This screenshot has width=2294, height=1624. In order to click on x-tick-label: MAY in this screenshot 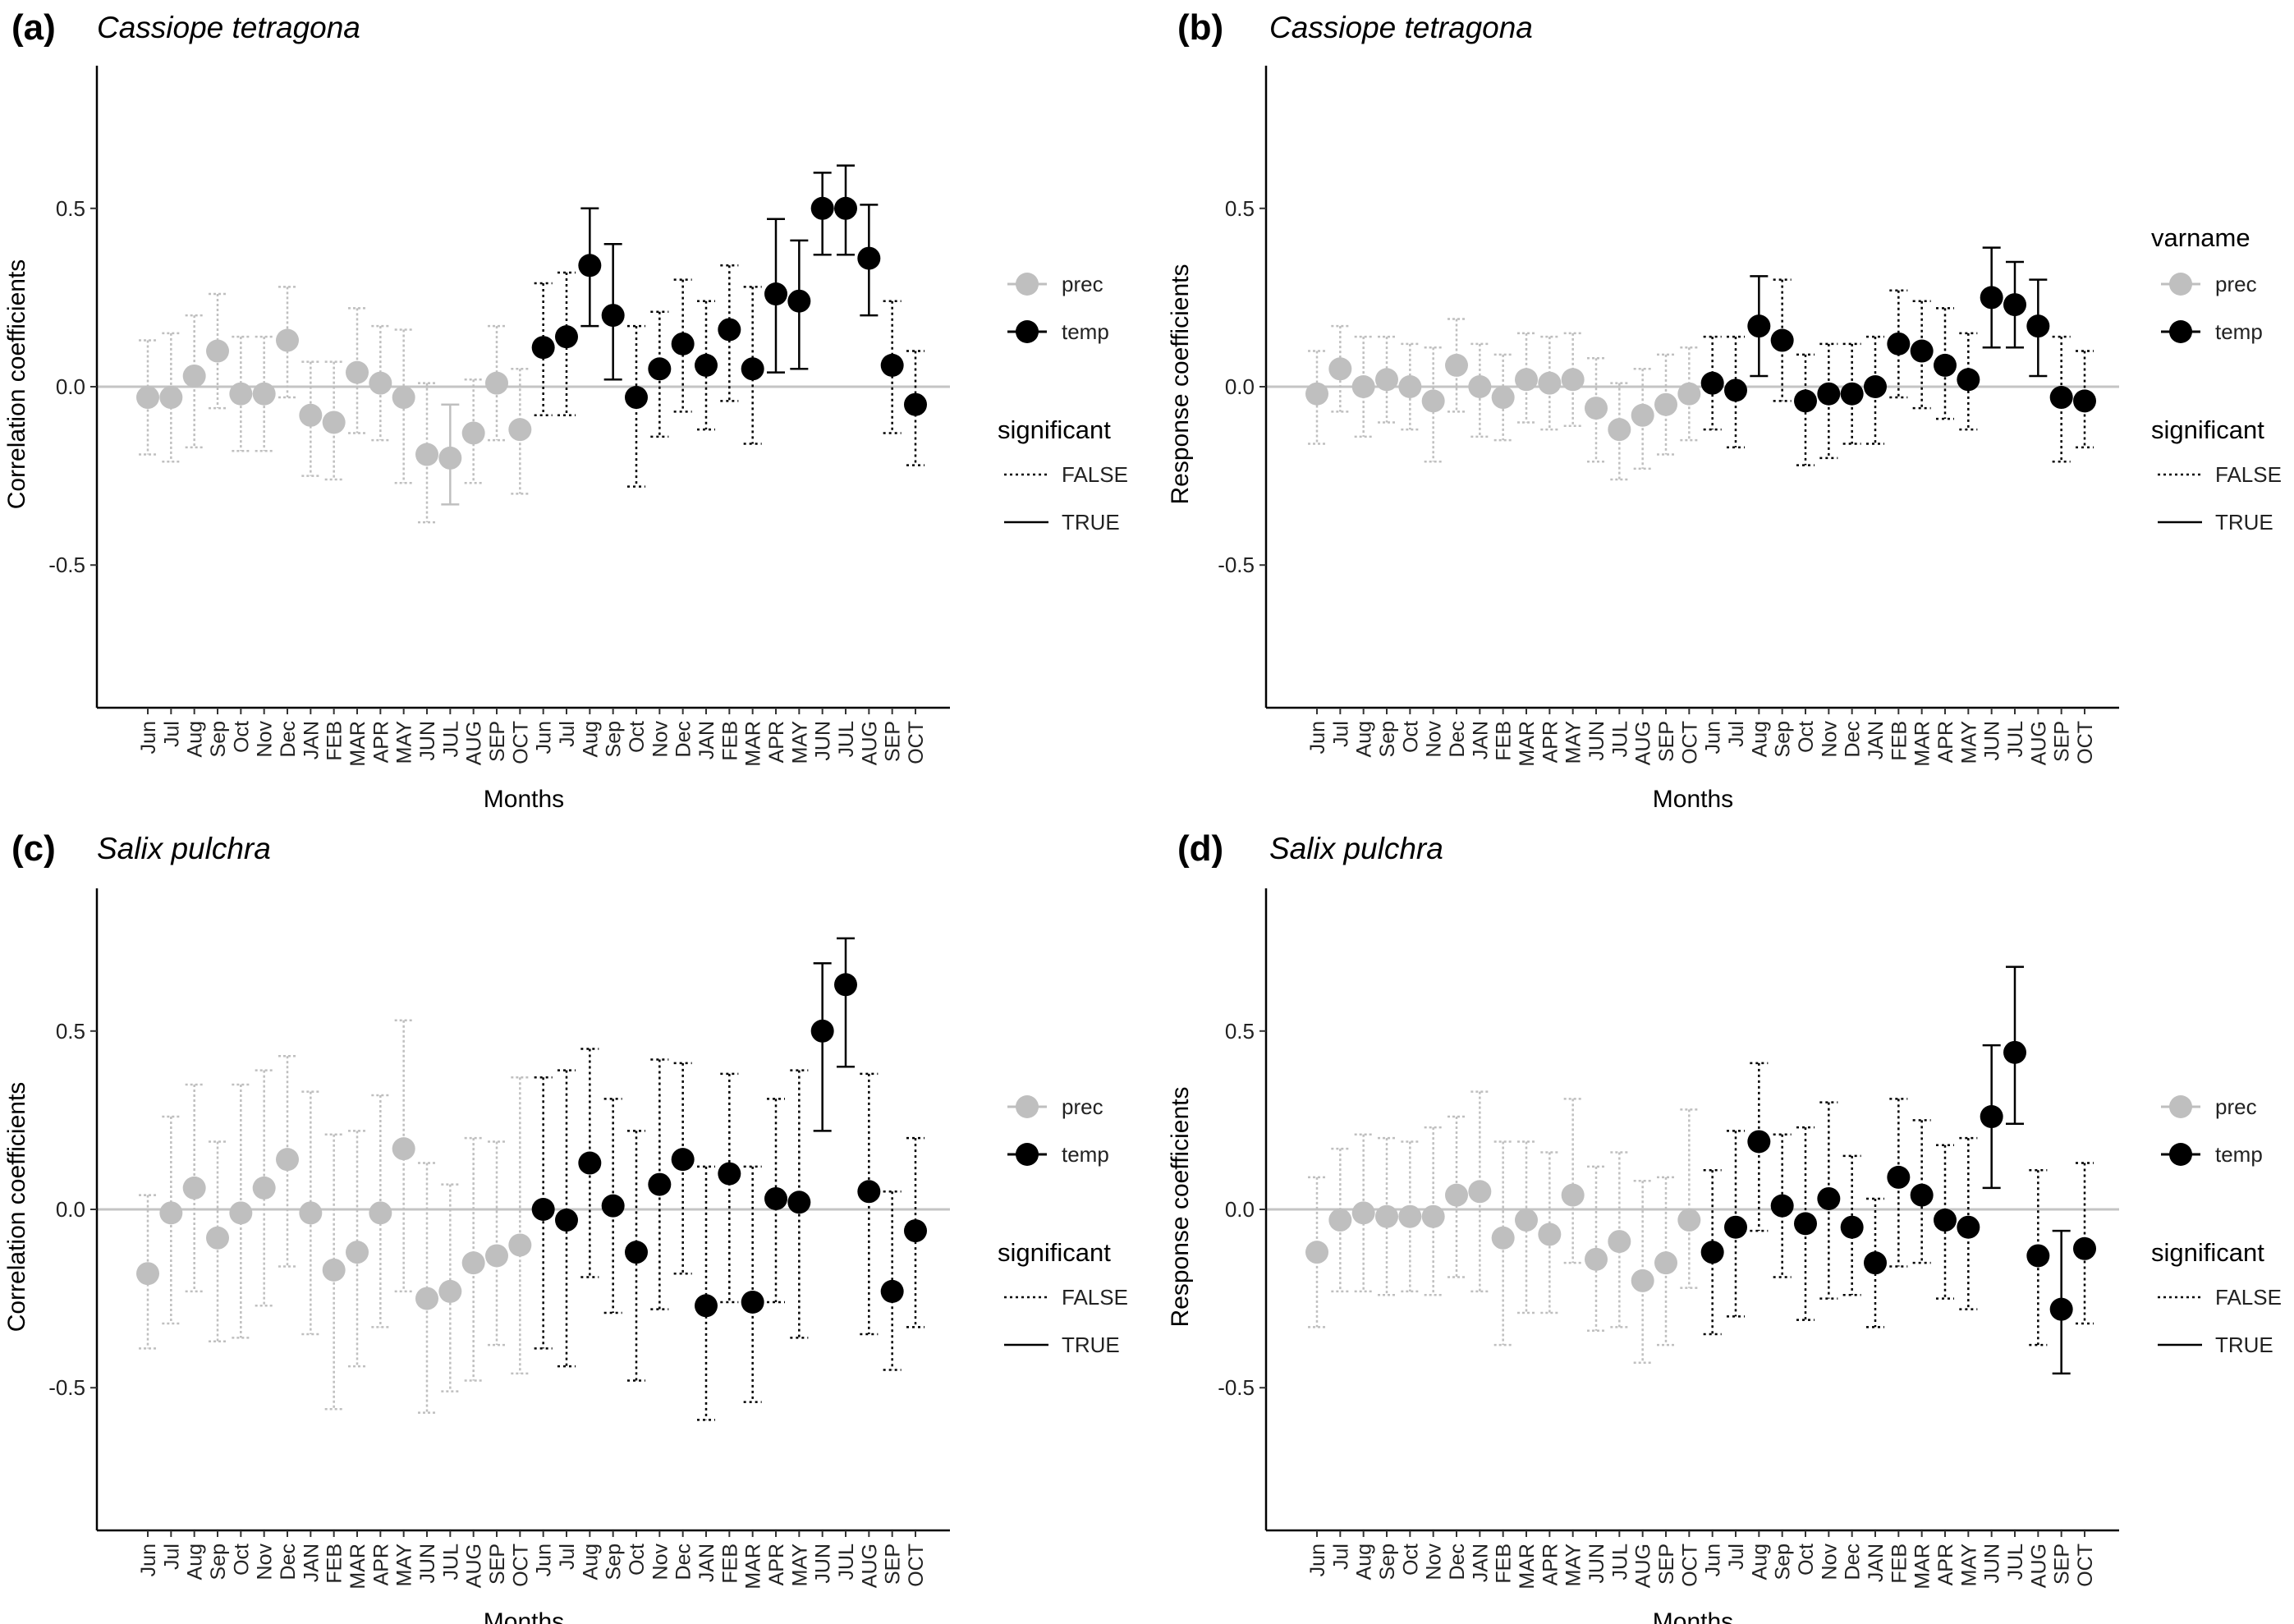, I will do `click(405, 742)`.